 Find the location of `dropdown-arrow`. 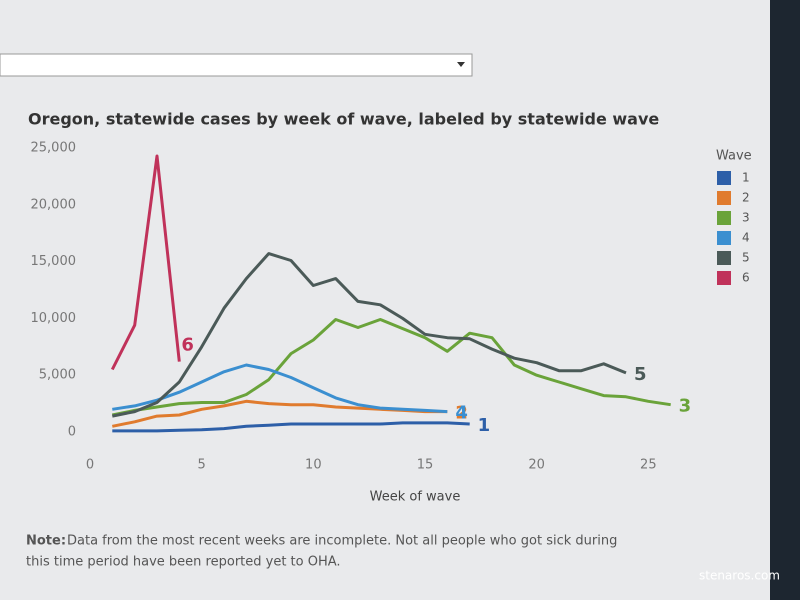

dropdown-arrow is located at coordinates (461, 64).